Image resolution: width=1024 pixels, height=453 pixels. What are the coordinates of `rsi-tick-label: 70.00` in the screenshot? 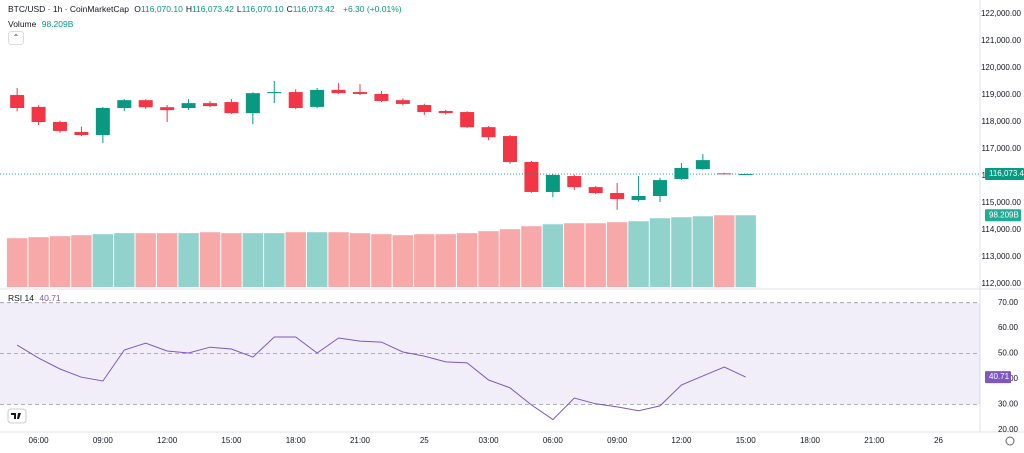 It's located at (1008, 302).